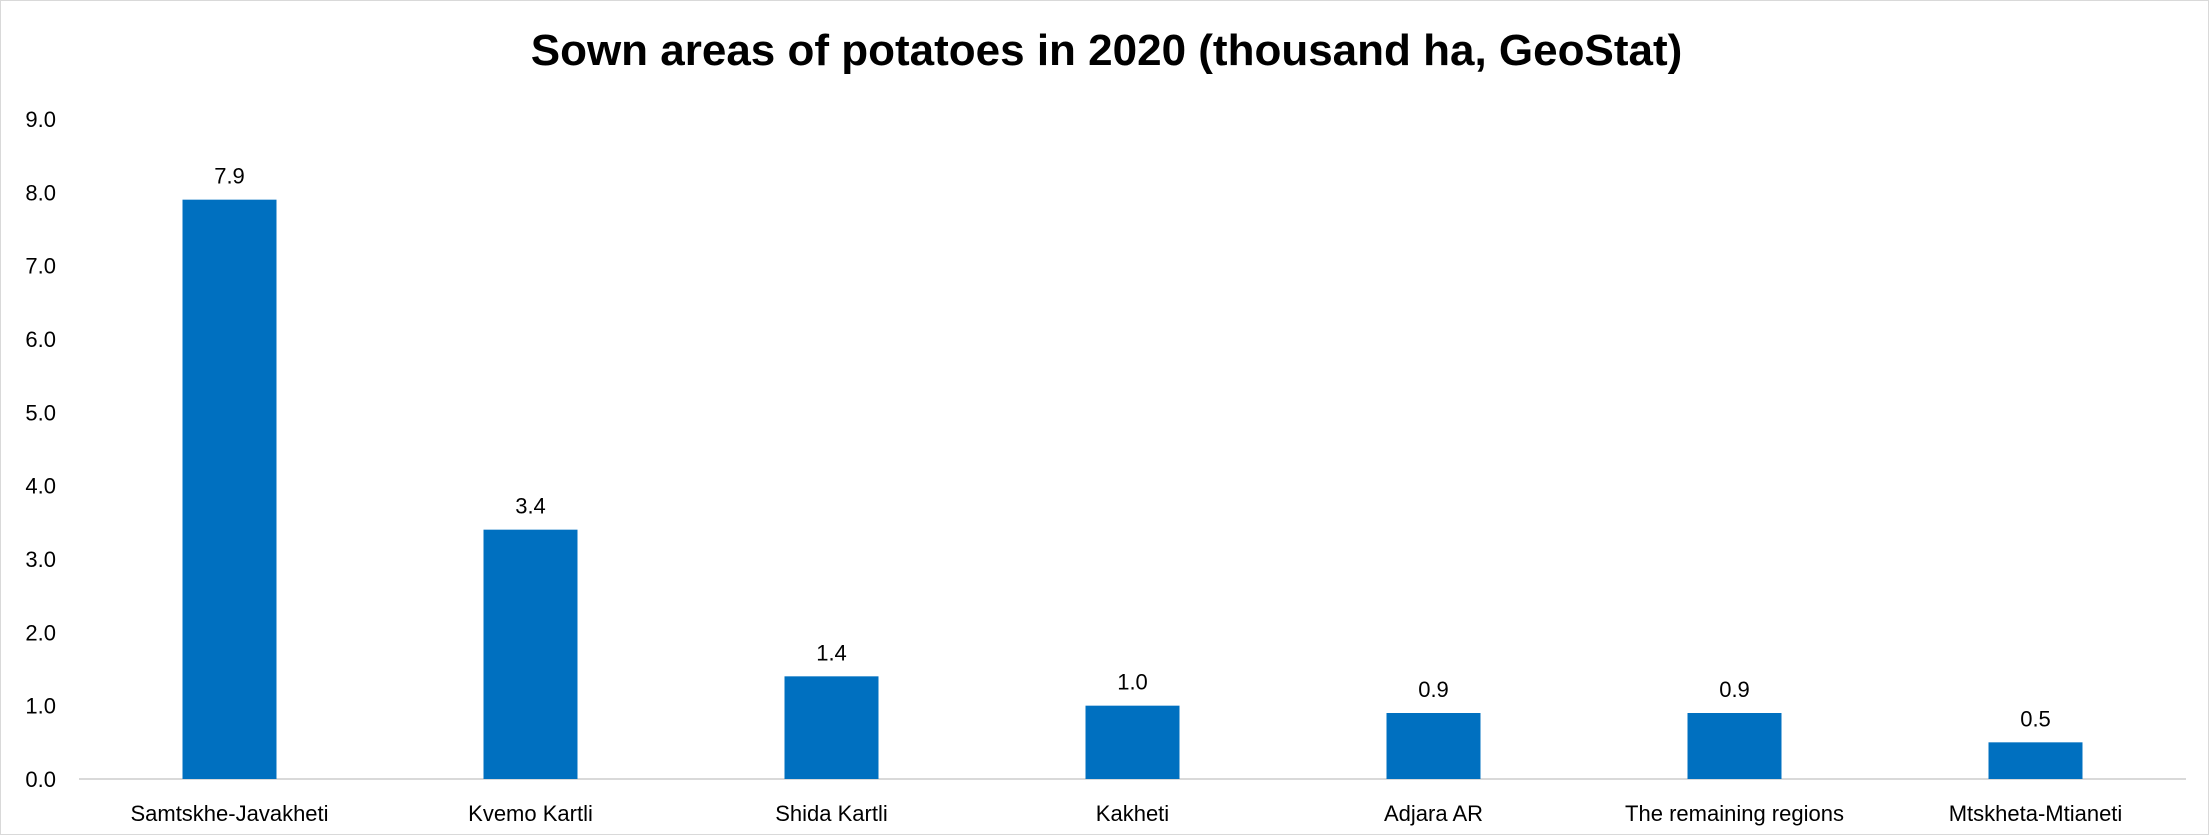 Image resolution: width=2211 pixels, height=838 pixels. What do you see at coordinates (229, 813) in the screenshot?
I see `x-tick-label: Samtskhe-Javakheti` at bounding box center [229, 813].